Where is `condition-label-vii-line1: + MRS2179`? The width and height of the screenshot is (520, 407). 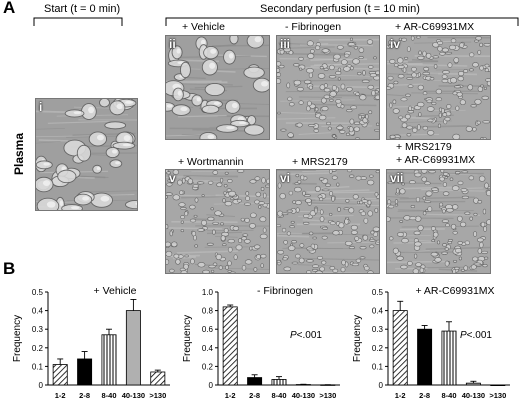 condition-label-vii-line1: + MRS2179 is located at coordinates (424, 147).